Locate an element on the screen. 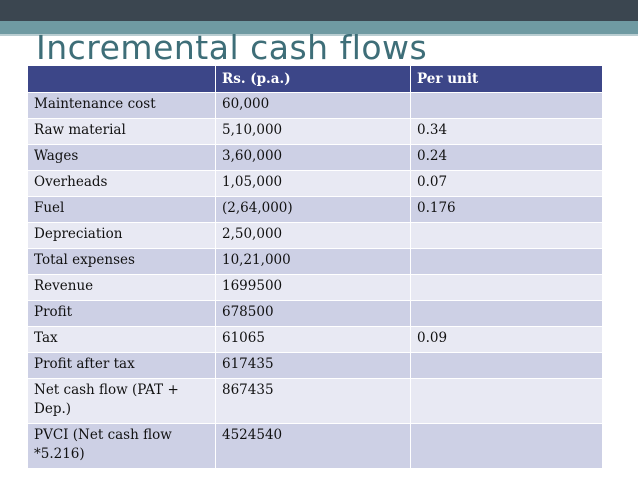  table-row: Overheads 1,05,000 0.07 is located at coordinates (315, 183).